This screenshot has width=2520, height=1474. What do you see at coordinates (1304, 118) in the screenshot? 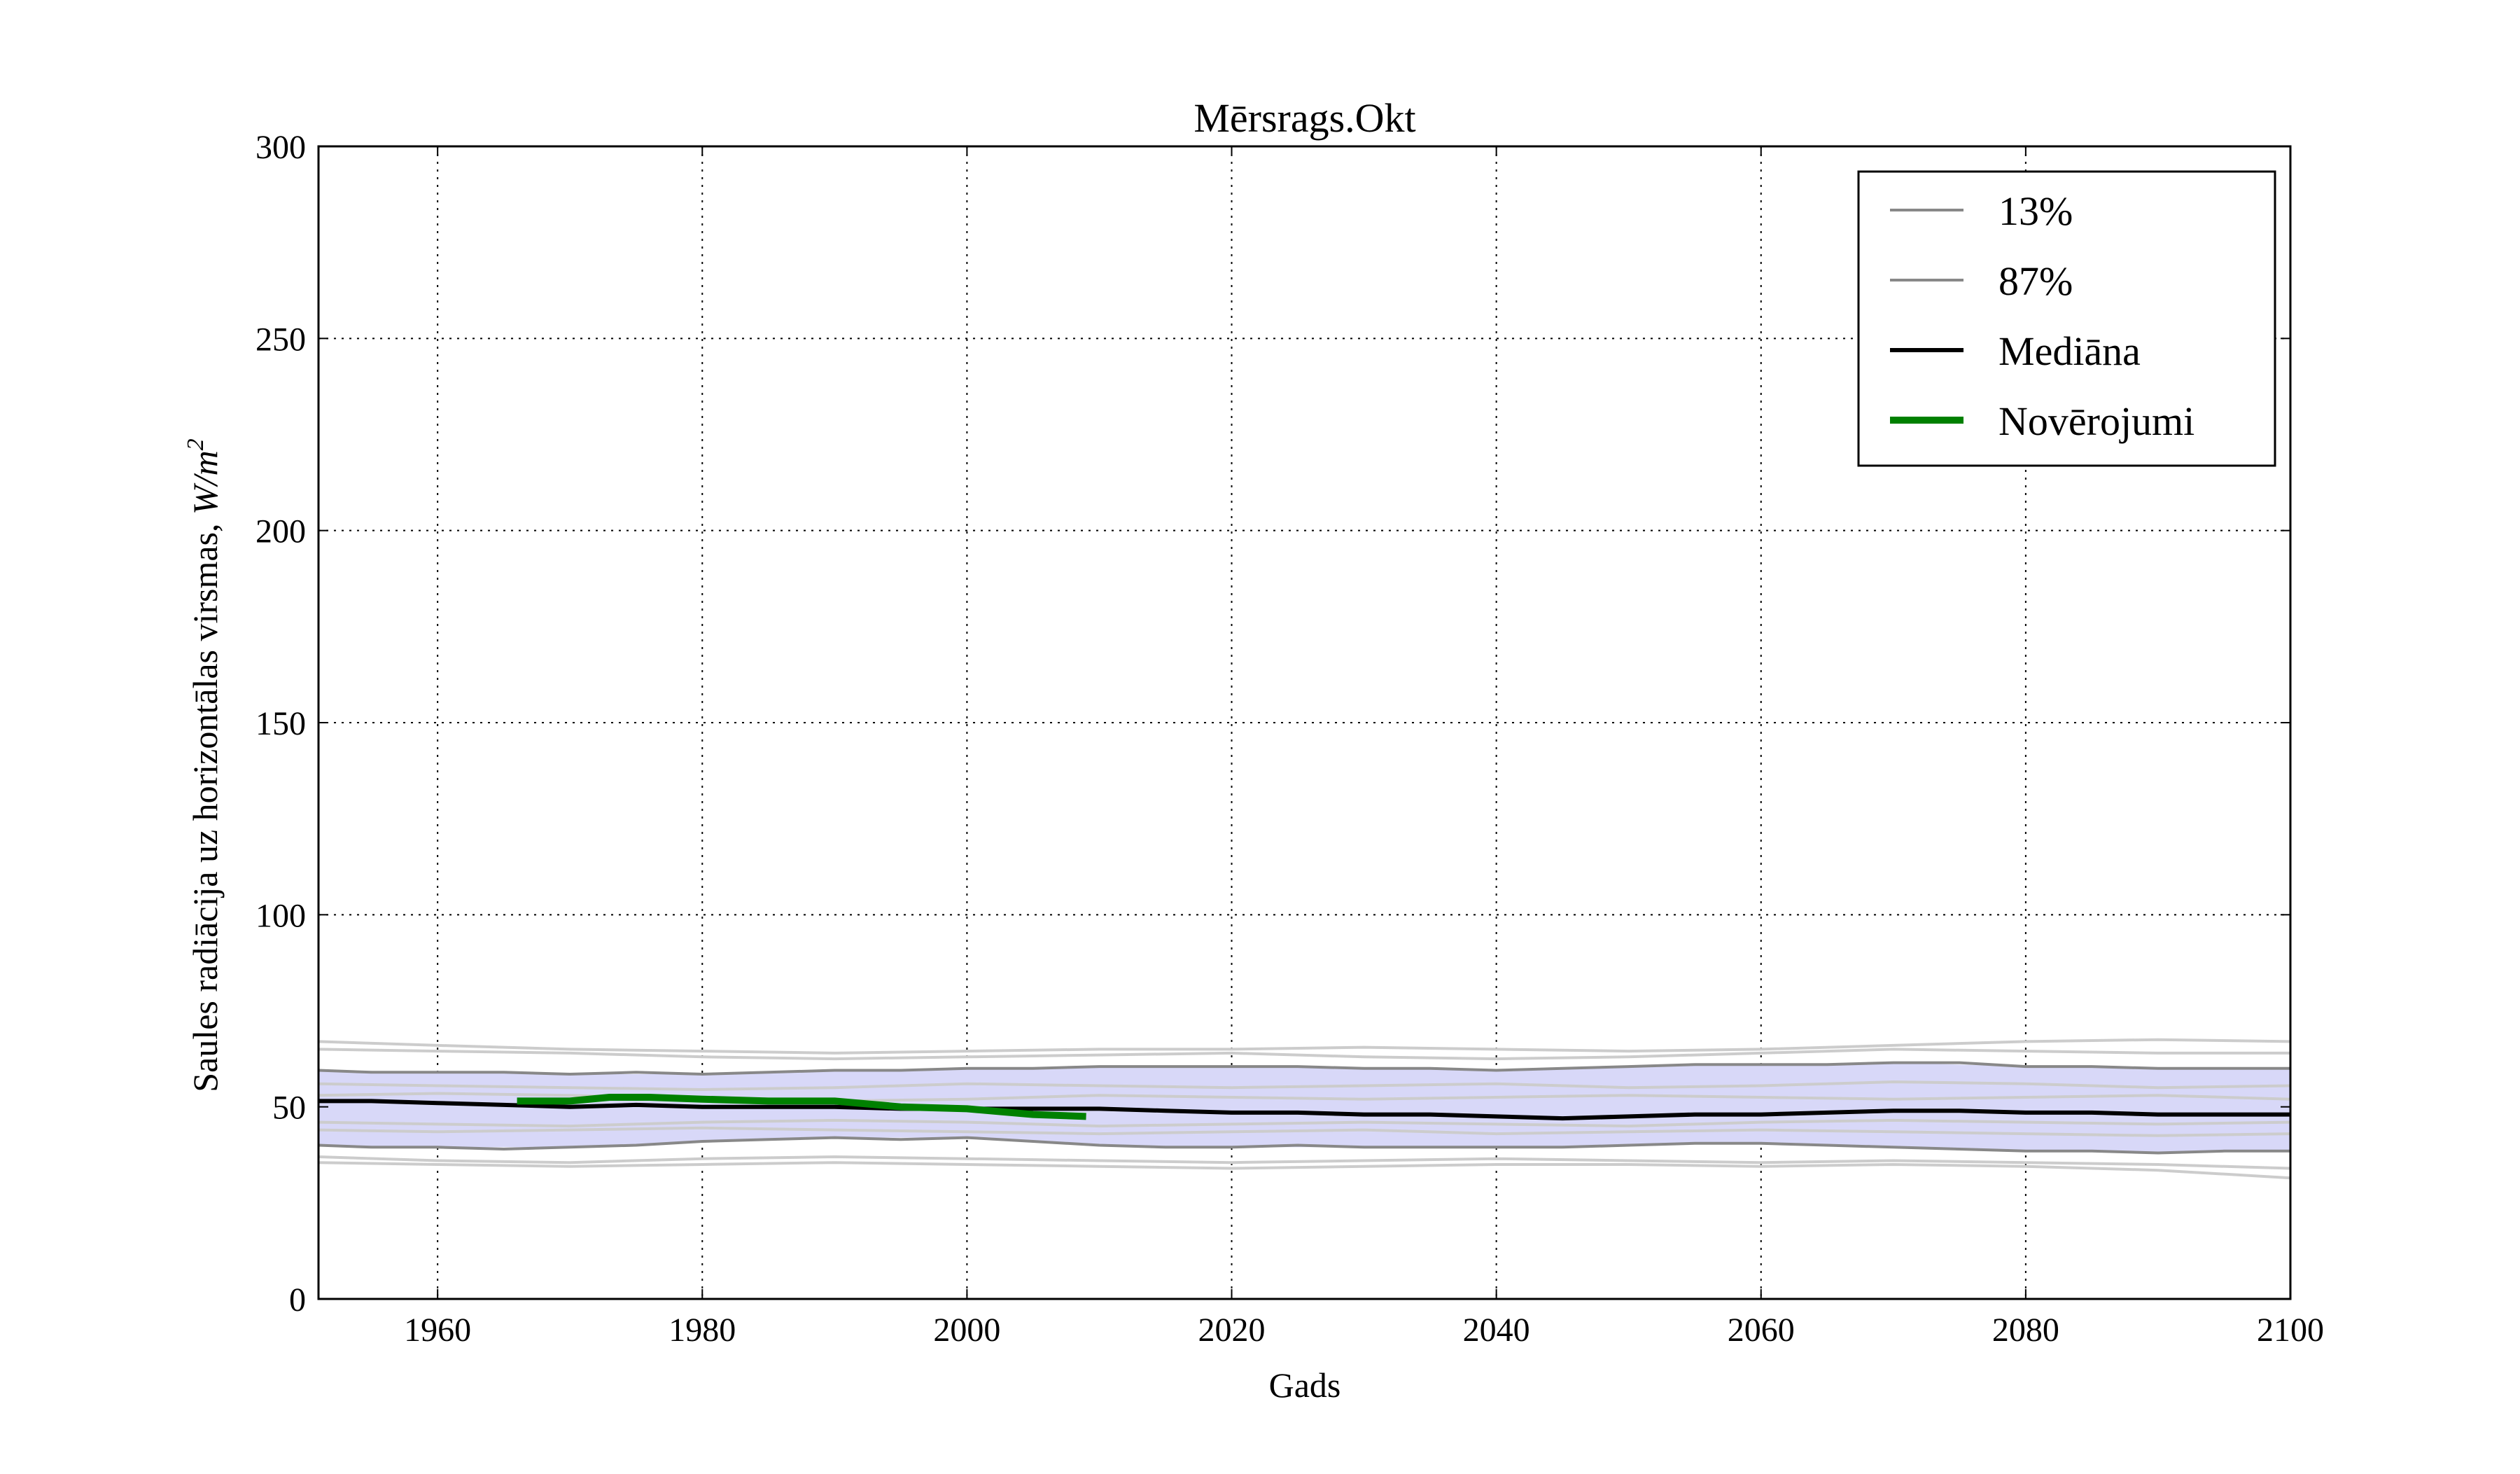
I see `chart-title: Mērsrags.Okt` at bounding box center [1304, 118].